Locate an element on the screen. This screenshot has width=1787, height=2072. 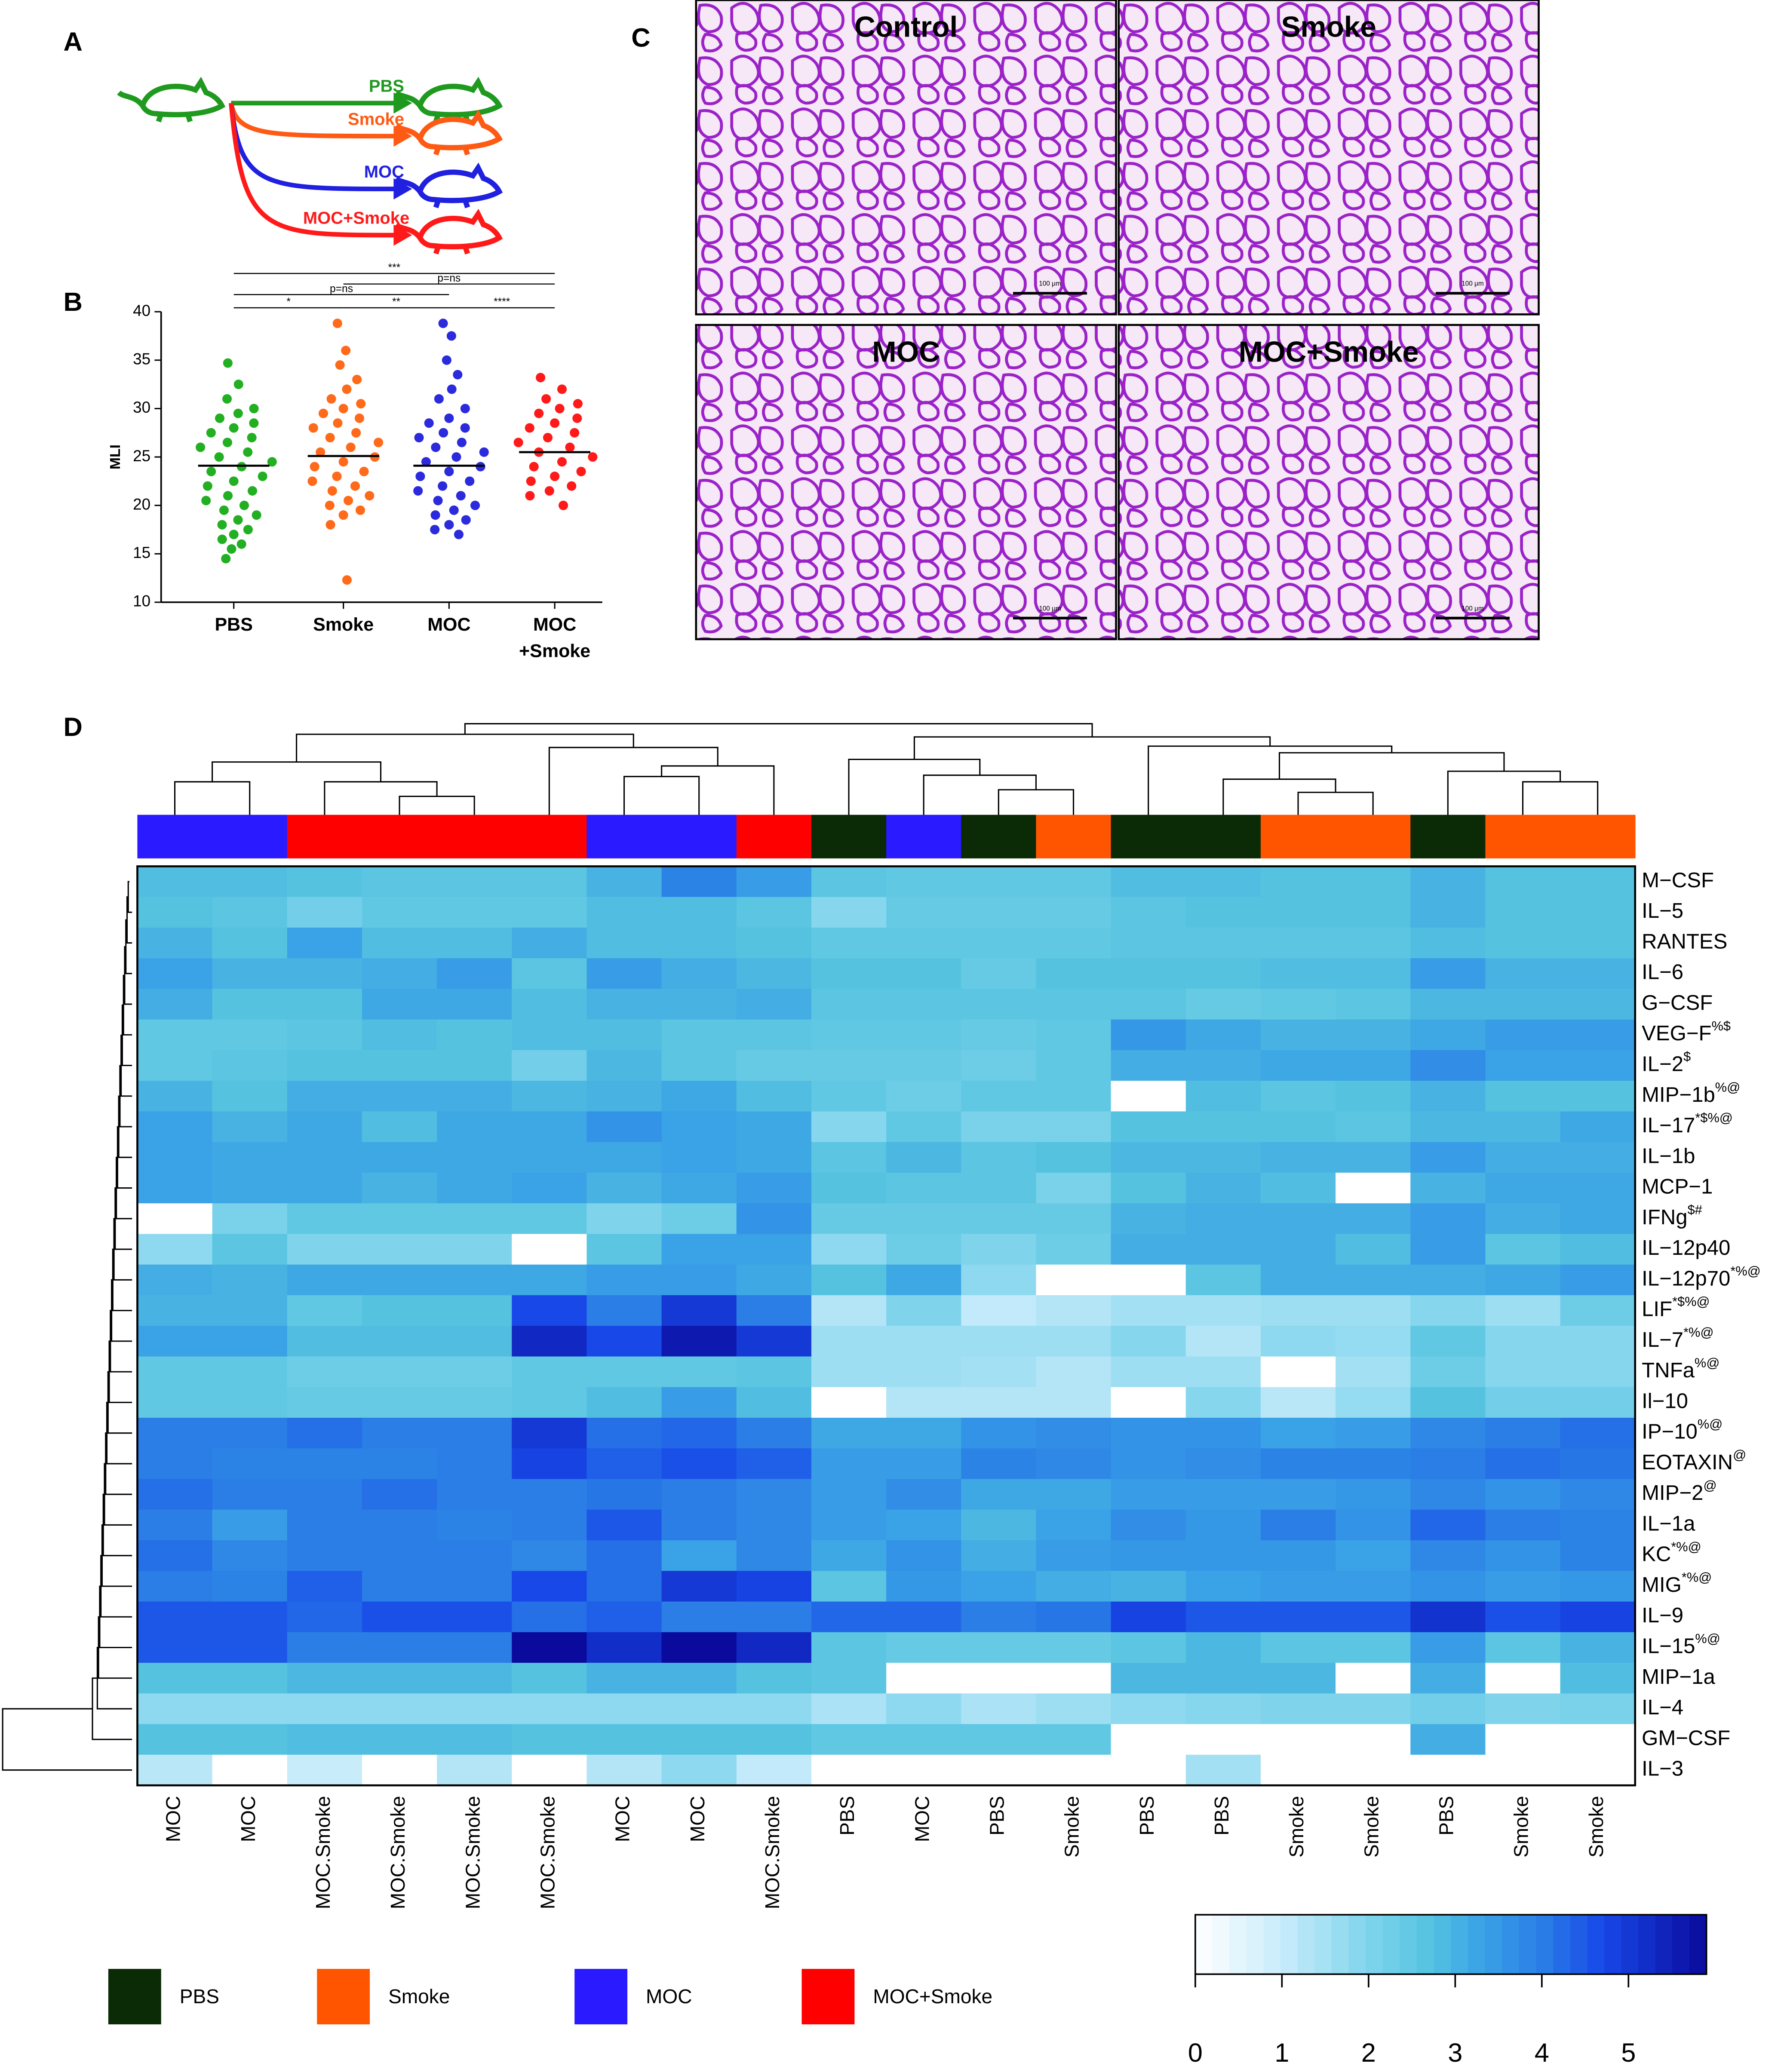
comparison-label: p=ns is located at coordinates (341, 288).